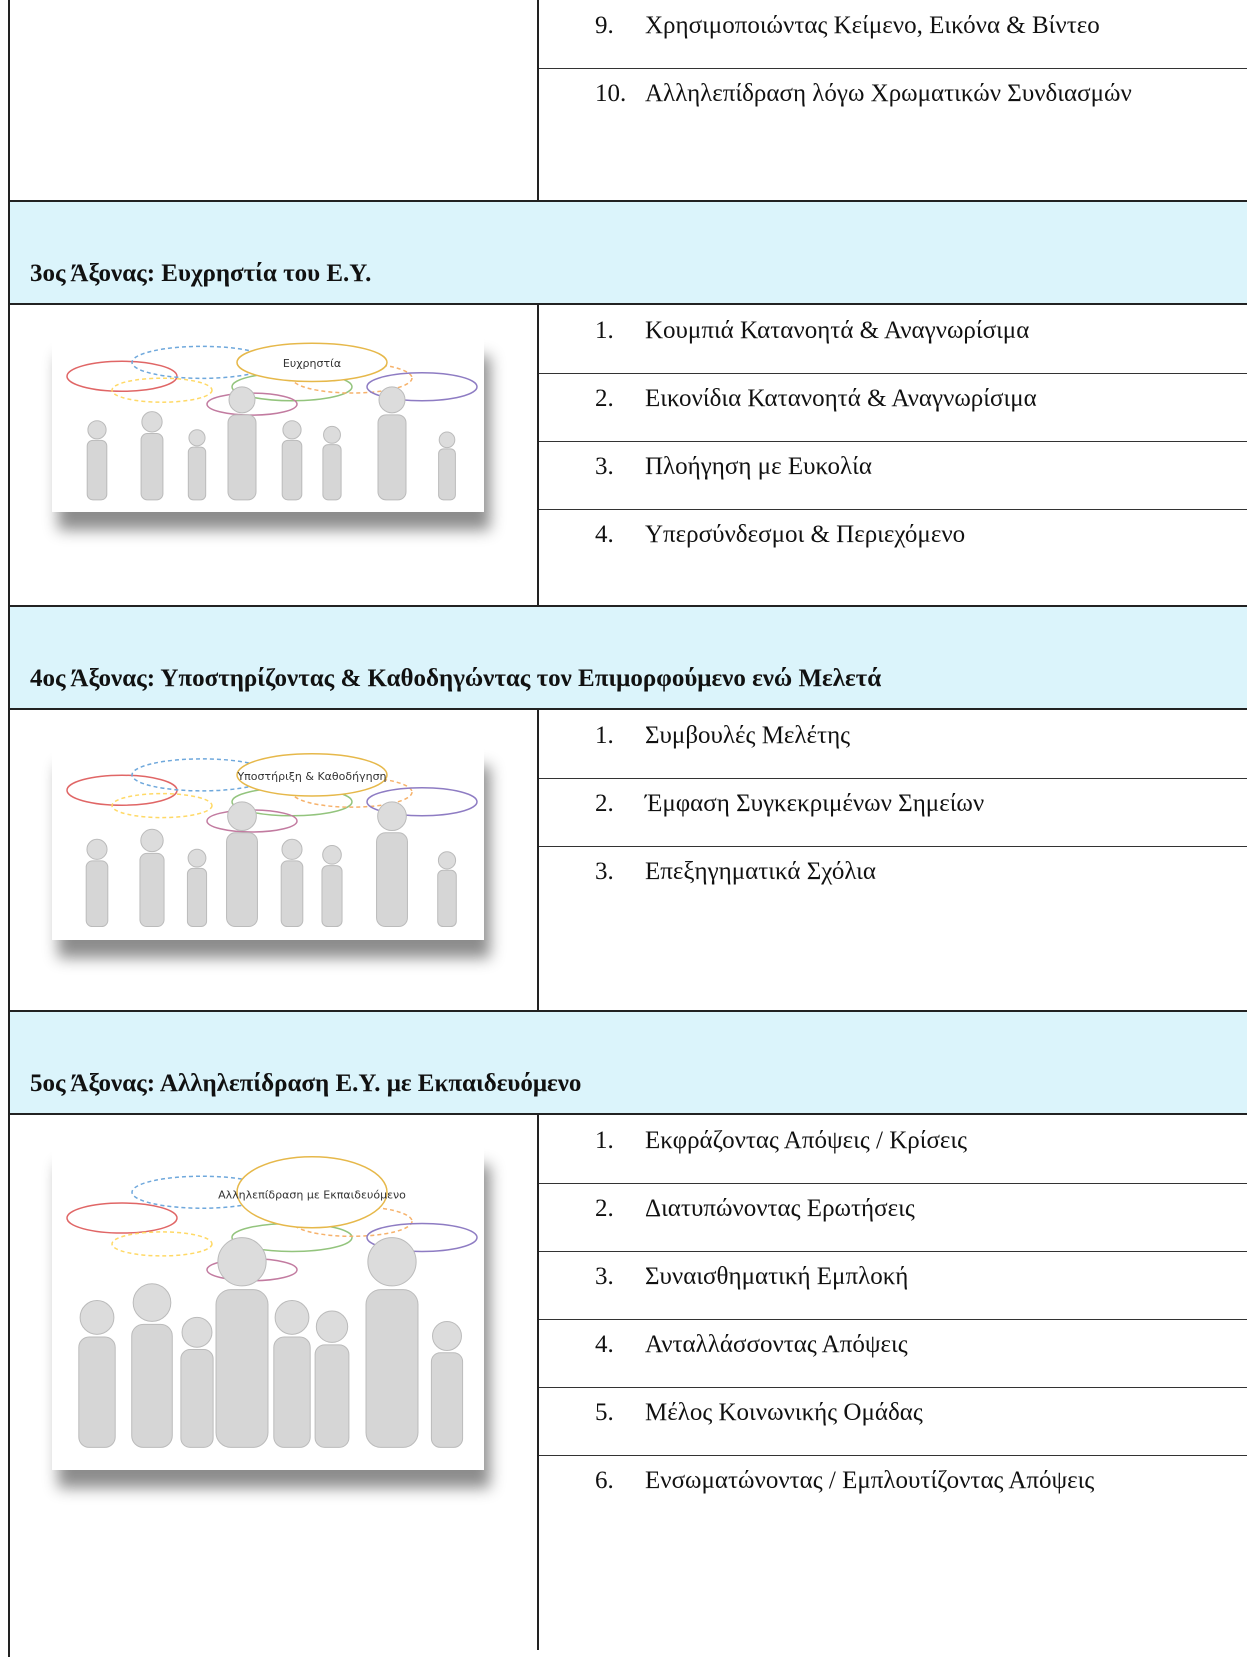  What do you see at coordinates (915, 1353) in the screenshot?
I see `list-item: 4. Ανταλλάσσοντας Απόψεις` at bounding box center [915, 1353].